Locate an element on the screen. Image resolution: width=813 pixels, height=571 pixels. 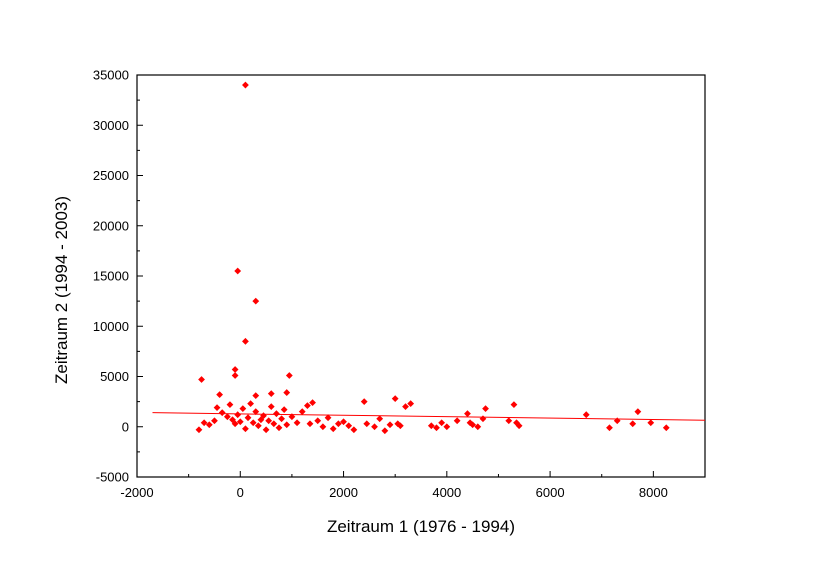
x-axis-title: Zeitraum 1 (1976 - 1994) is located at coordinates (421, 526).